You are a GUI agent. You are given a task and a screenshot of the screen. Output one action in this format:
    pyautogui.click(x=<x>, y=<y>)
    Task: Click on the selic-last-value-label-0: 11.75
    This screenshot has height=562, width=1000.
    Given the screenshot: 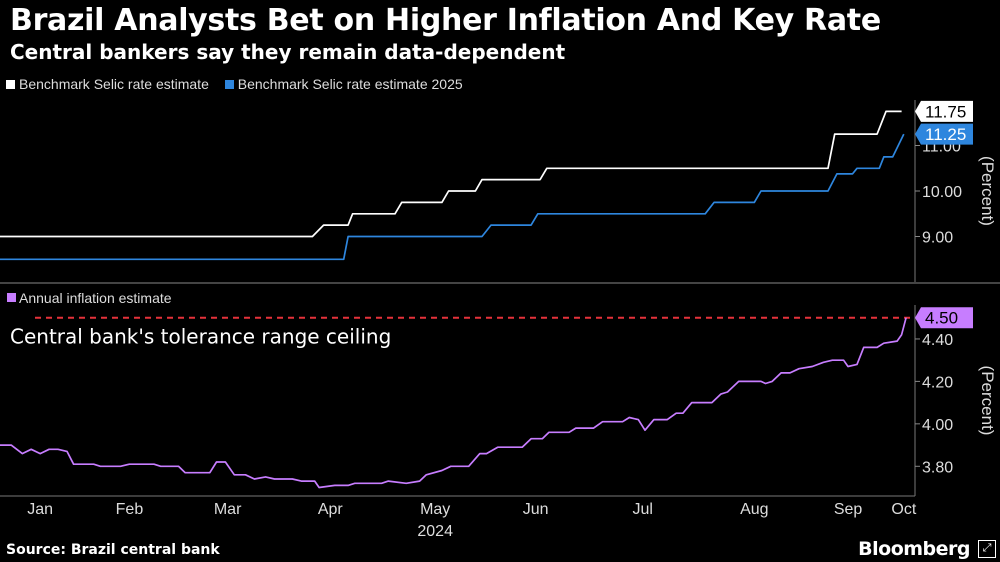 What is the action you would take?
    pyautogui.click(x=945, y=111)
    